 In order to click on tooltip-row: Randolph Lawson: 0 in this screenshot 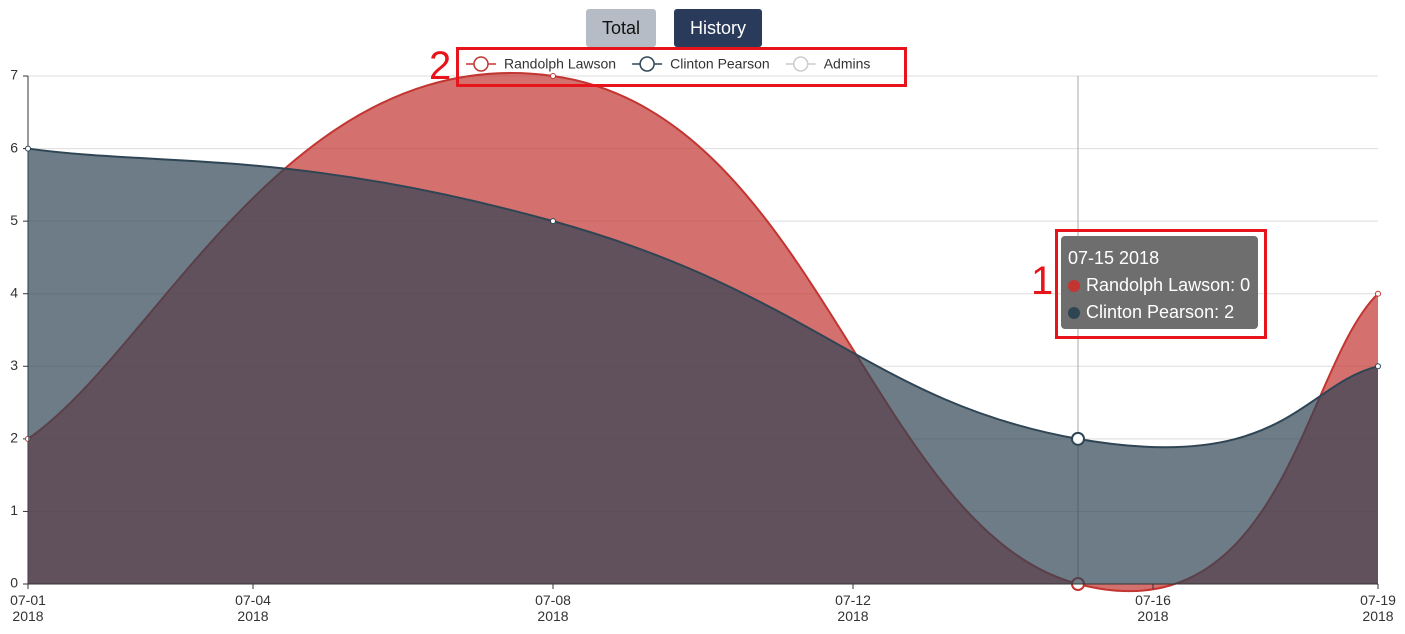, I will do `click(1159, 285)`.